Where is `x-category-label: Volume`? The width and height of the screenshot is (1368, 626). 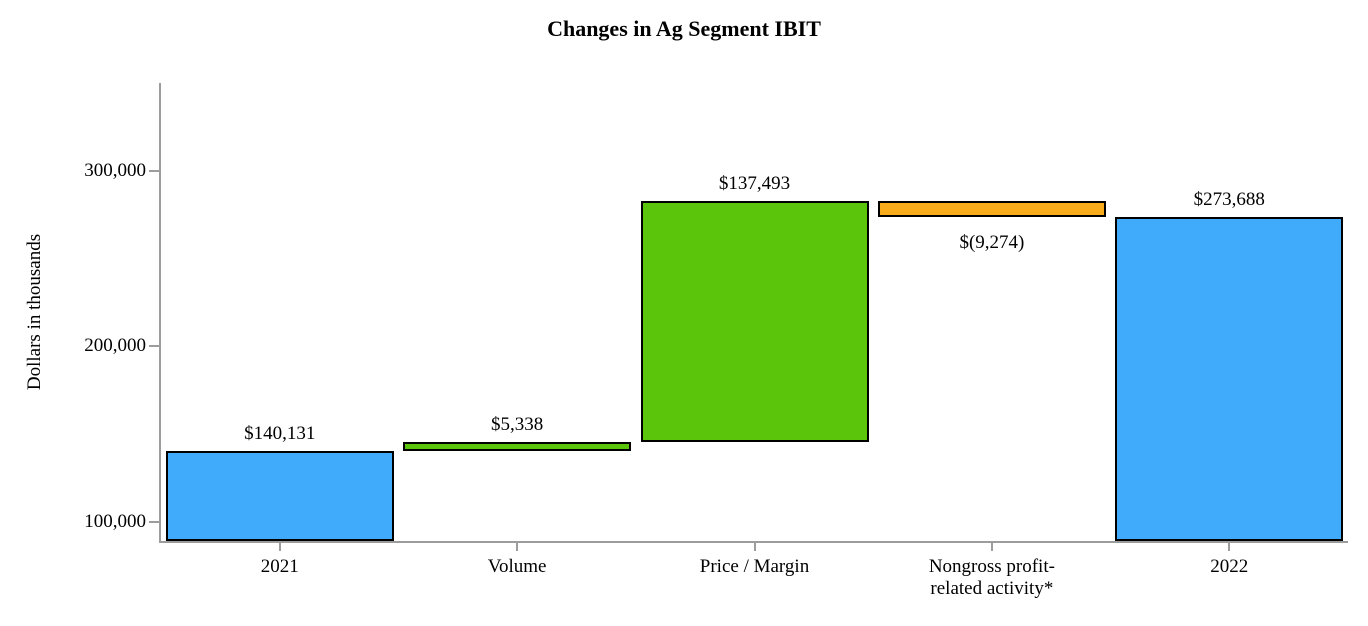
x-category-label: Volume is located at coordinates (517, 566).